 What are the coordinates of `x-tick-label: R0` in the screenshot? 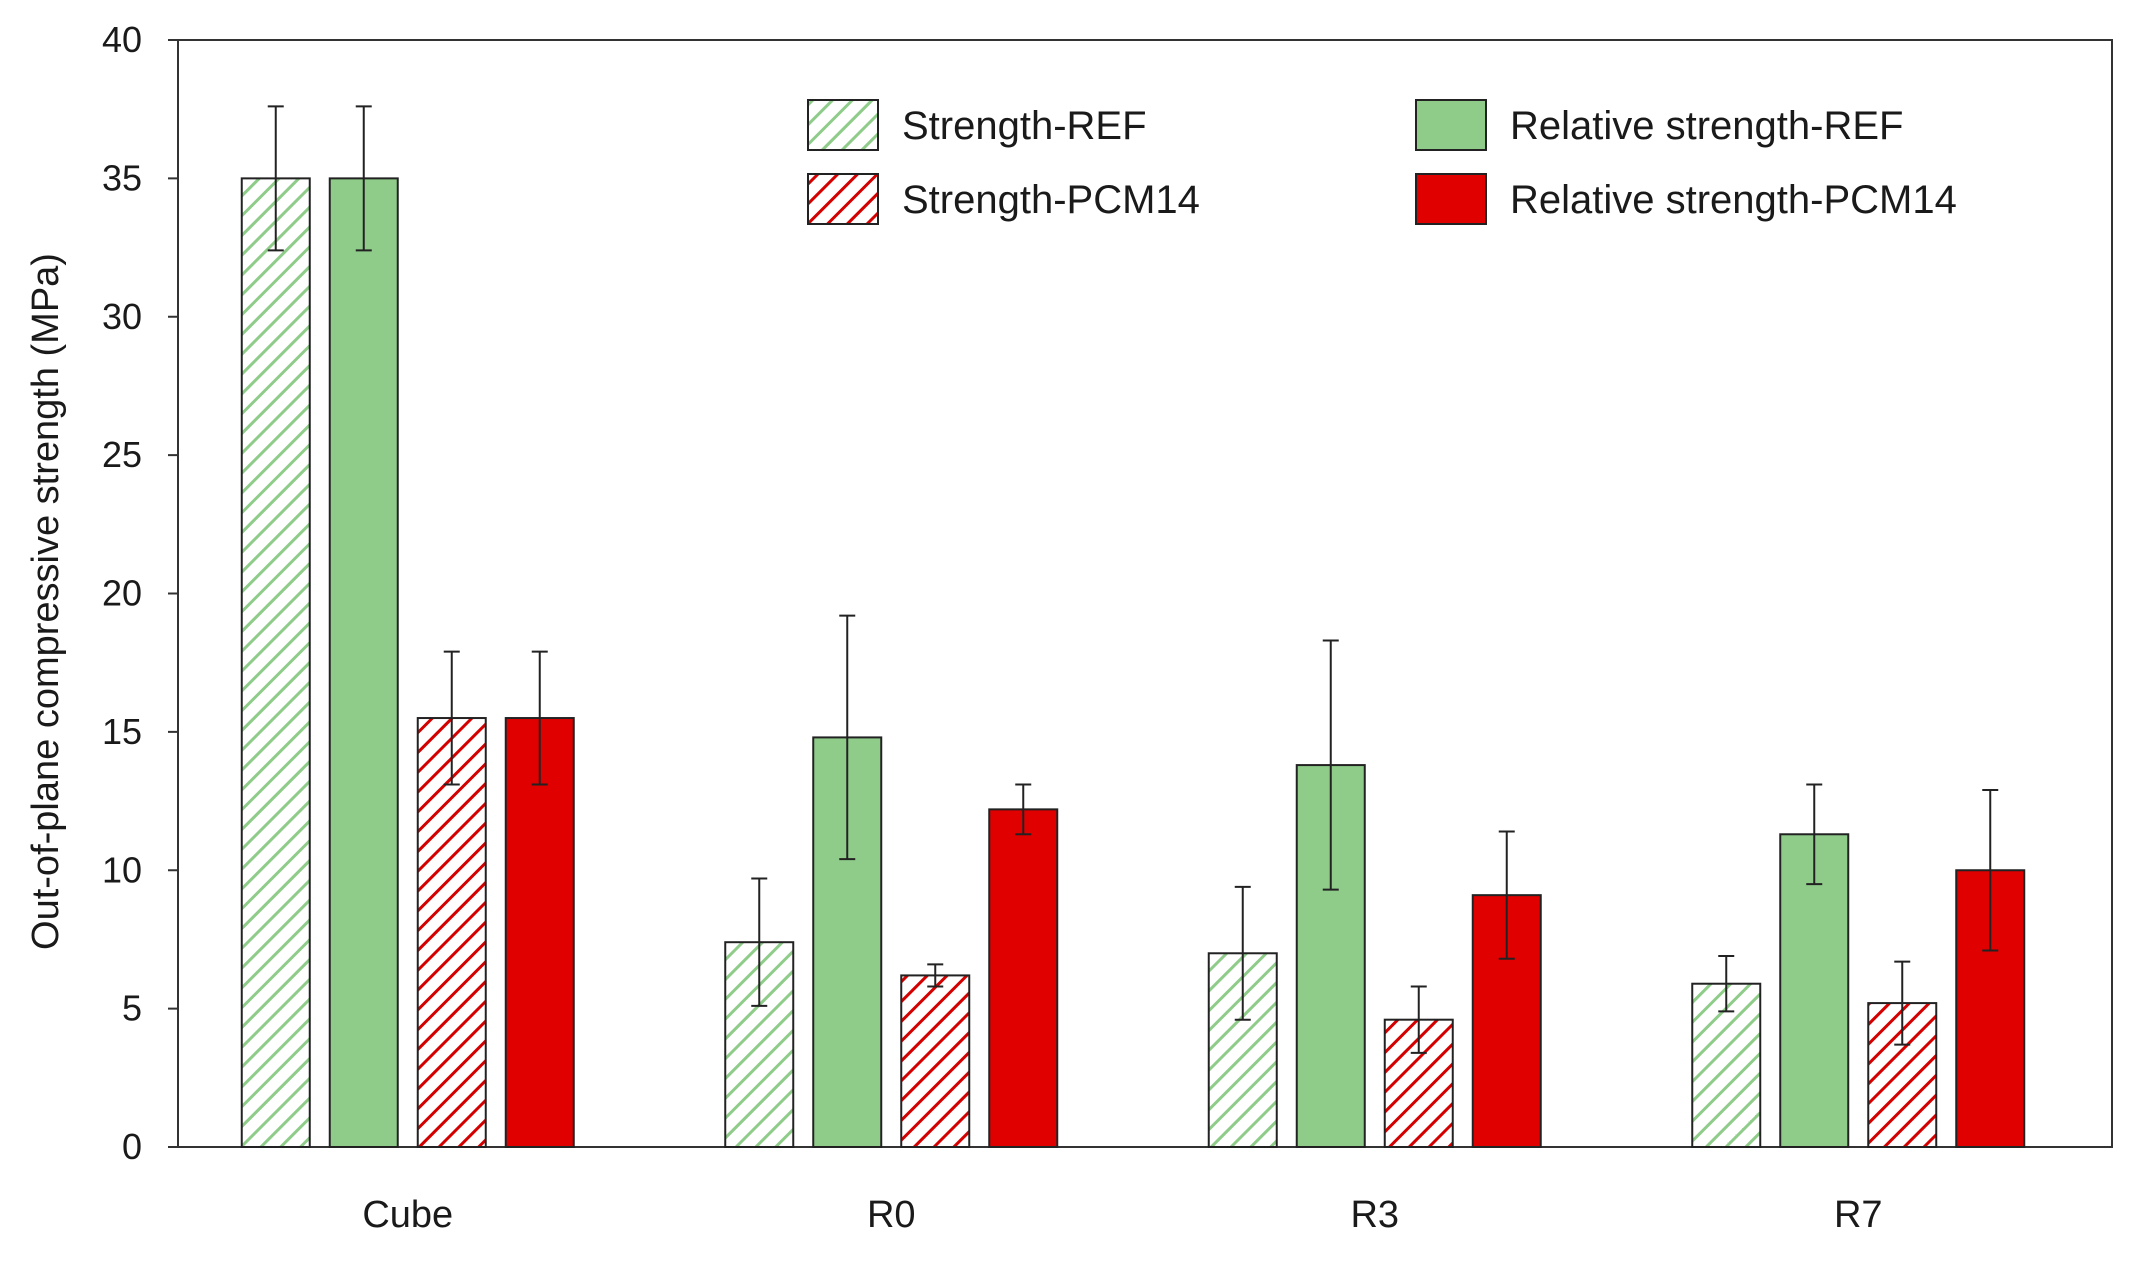 It's located at (891, 1215).